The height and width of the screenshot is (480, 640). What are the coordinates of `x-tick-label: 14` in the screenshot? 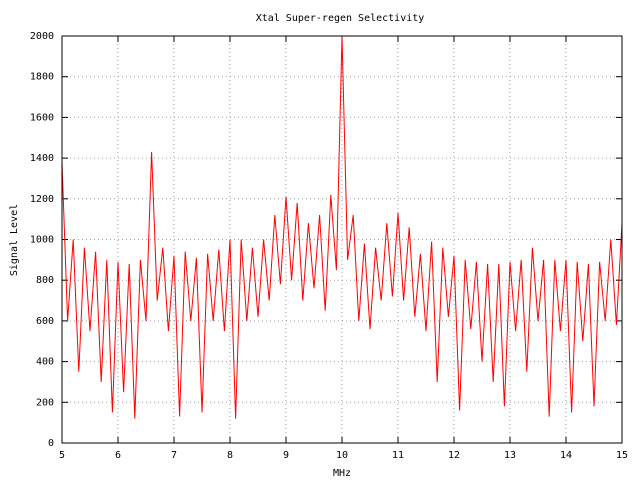 It's located at (566, 455).